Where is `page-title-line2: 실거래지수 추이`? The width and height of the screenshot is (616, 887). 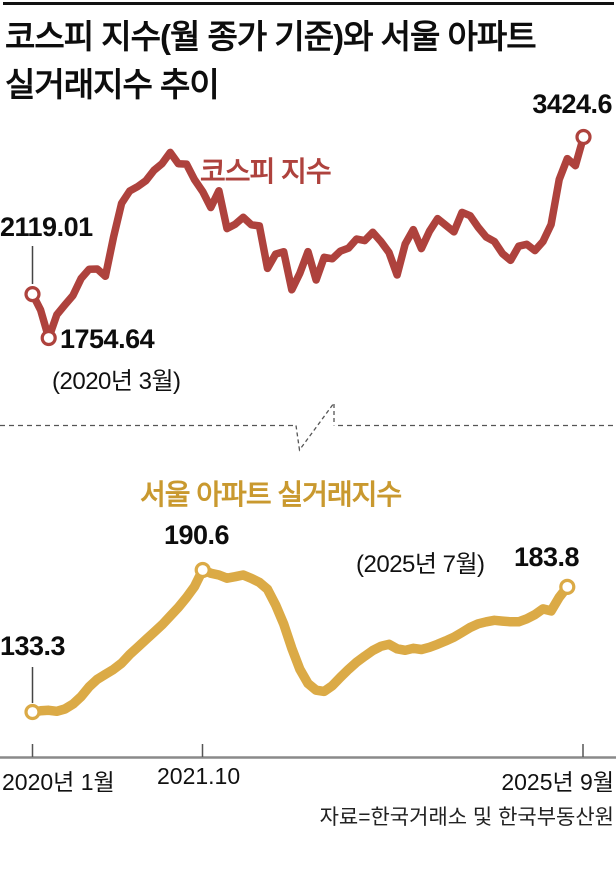 page-title-line2: 실거래지수 추이 is located at coordinates (112, 84).